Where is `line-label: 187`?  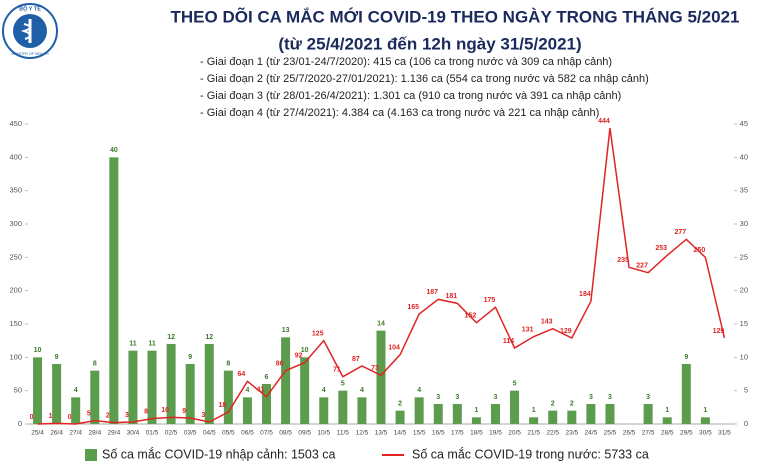 line-label: 187 is located at coordinates (432, 292).